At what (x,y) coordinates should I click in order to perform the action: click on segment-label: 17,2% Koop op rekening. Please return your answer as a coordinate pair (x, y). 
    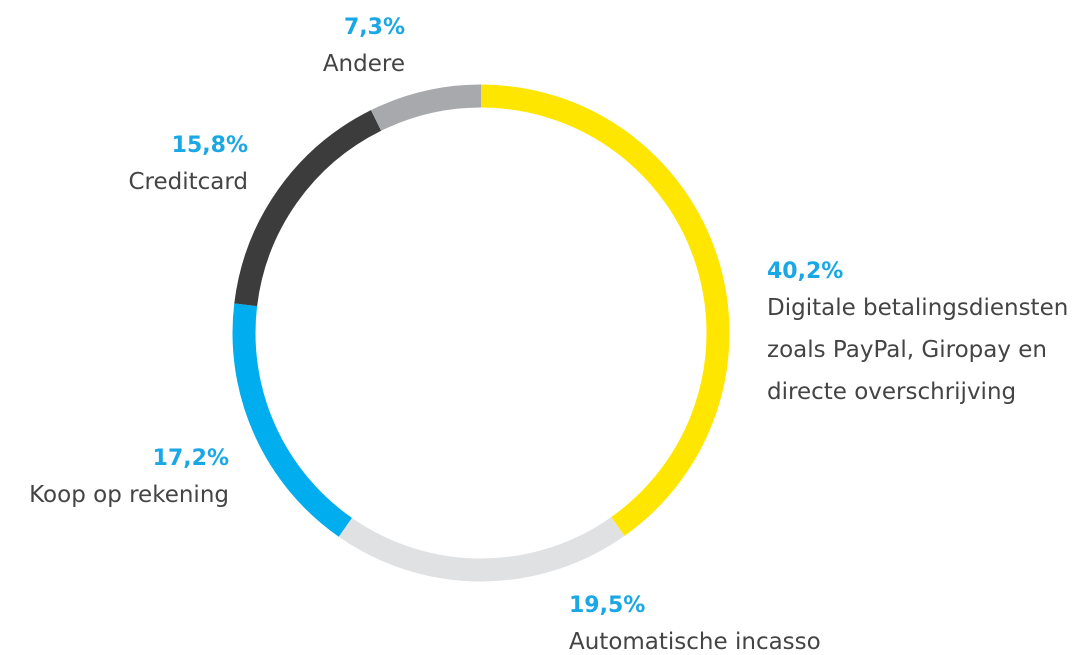
    Looking at the image, I should click on (114, 480).